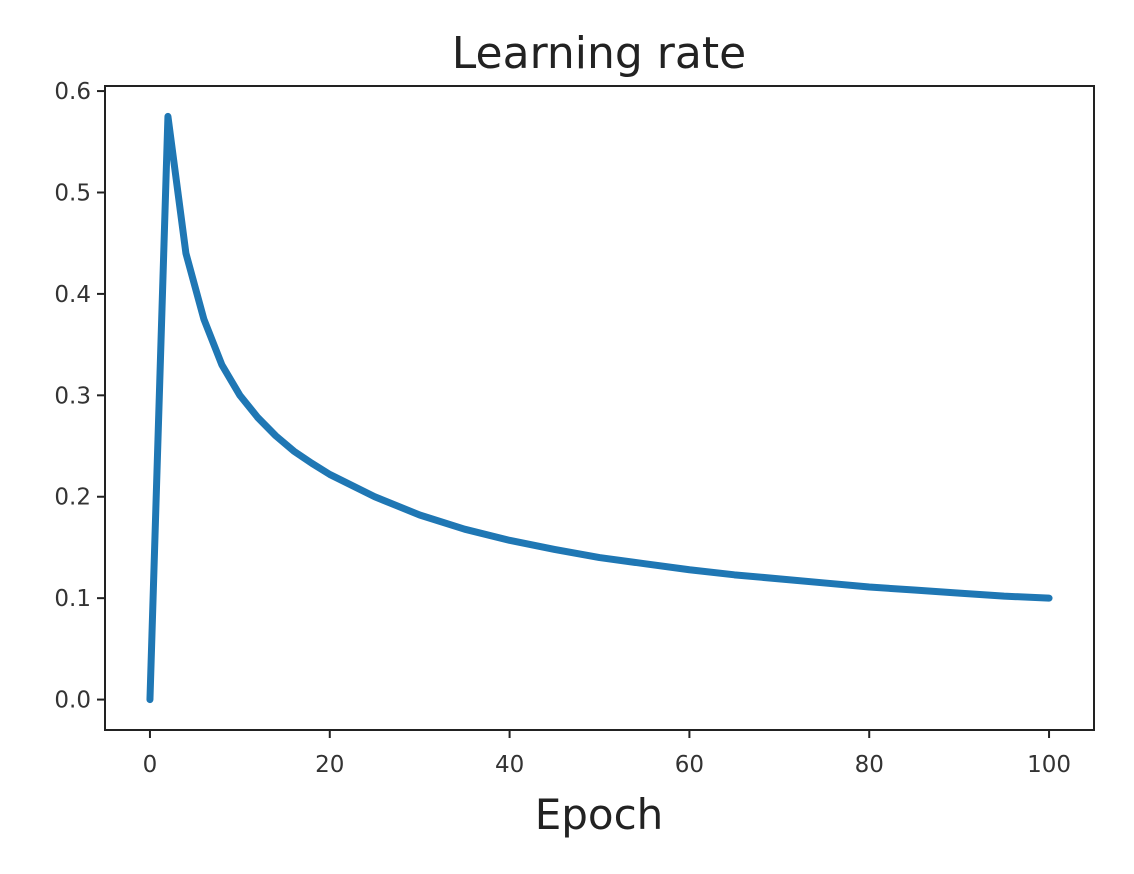  Describe the element at coordinates (329, 765) in the screenshot. I see `x-tick-label: 20` at that location.